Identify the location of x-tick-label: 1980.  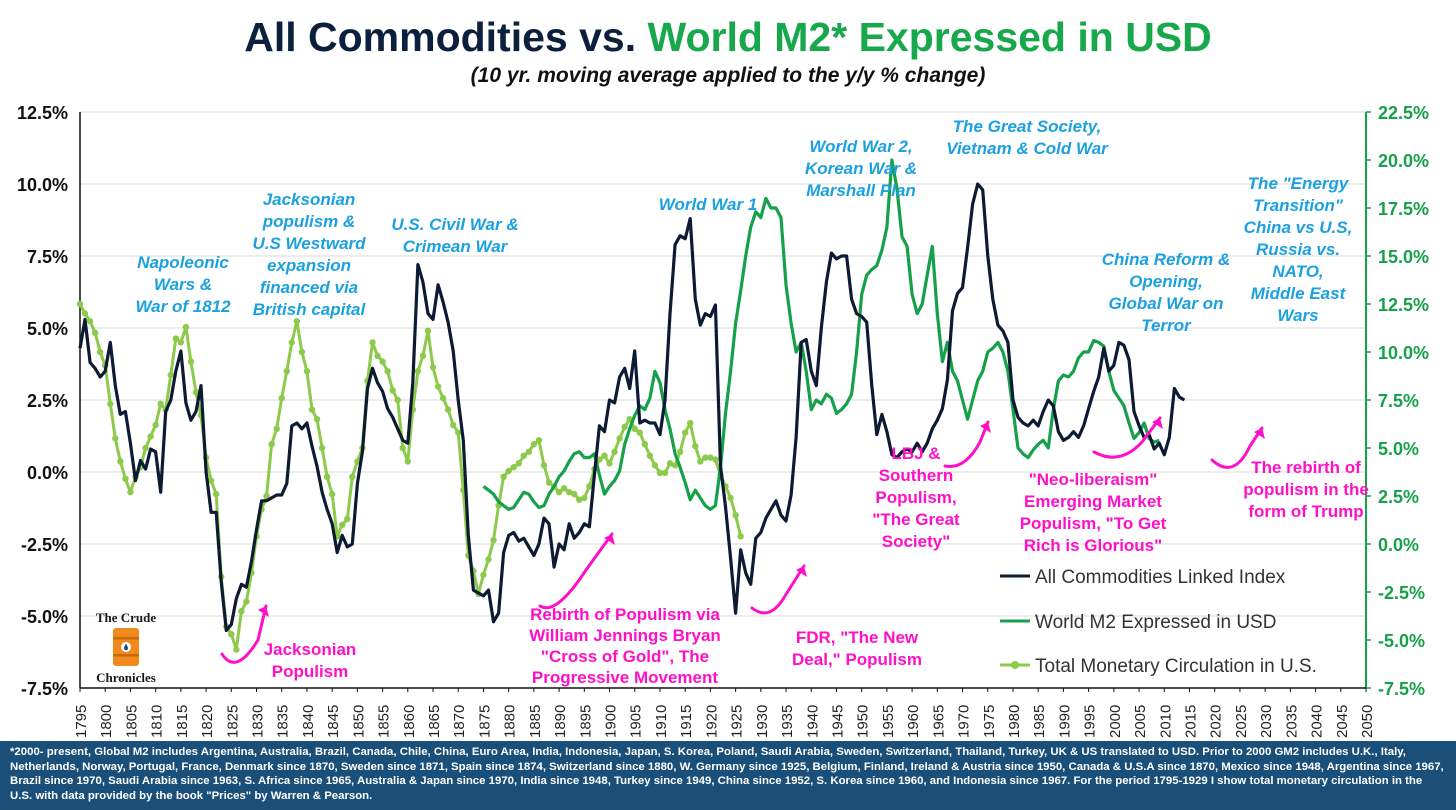
(1014, 721).